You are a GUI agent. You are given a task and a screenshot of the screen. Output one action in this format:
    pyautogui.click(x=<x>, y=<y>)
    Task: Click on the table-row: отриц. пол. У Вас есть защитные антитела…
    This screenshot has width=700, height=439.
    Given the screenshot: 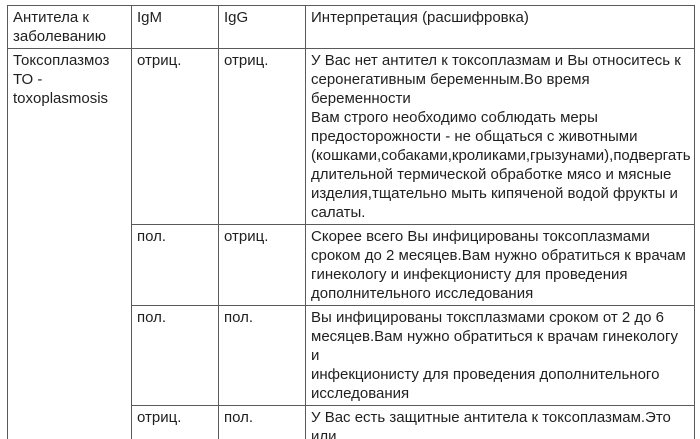 What is the action you would take?
    pyautogui.click(x=351, y=422)
    